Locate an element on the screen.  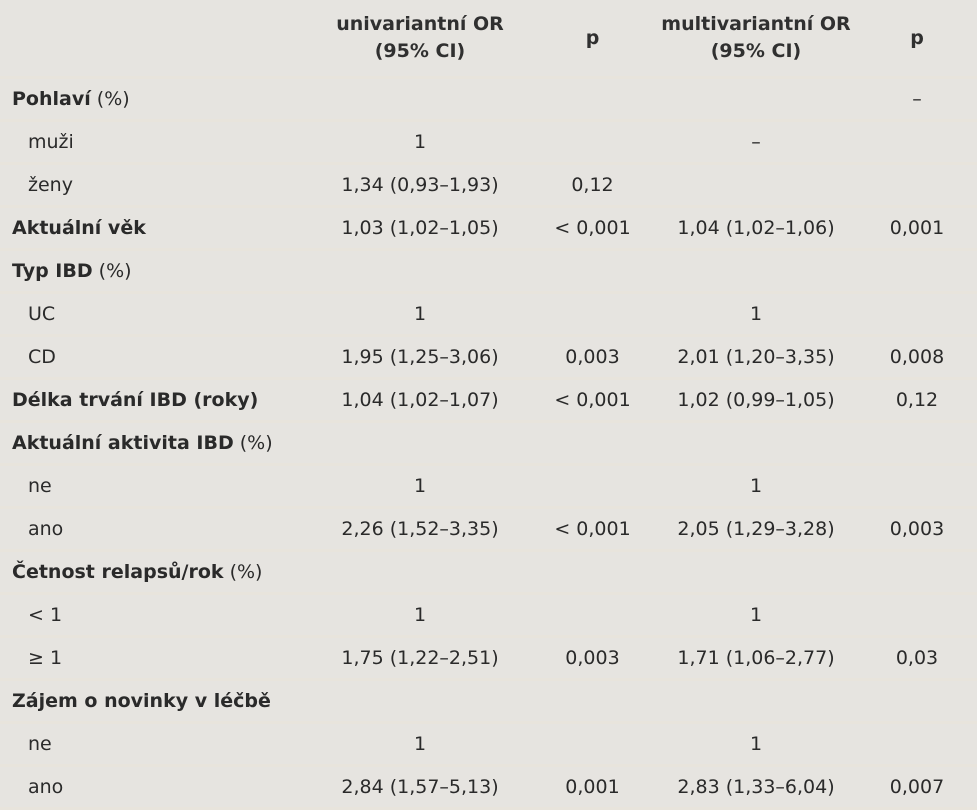
multivariate-p-cell: 0,03 is located at coordinates (917, 658).